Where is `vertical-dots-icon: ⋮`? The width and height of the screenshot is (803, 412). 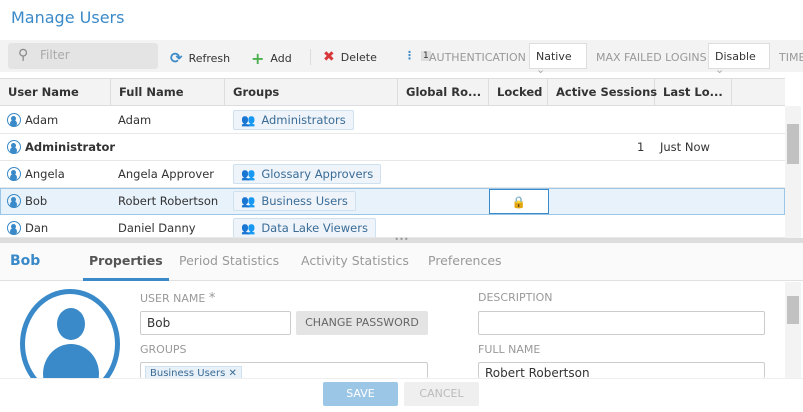 vertical-dots-icon: ⋮ is located at coordinates (409, 55).